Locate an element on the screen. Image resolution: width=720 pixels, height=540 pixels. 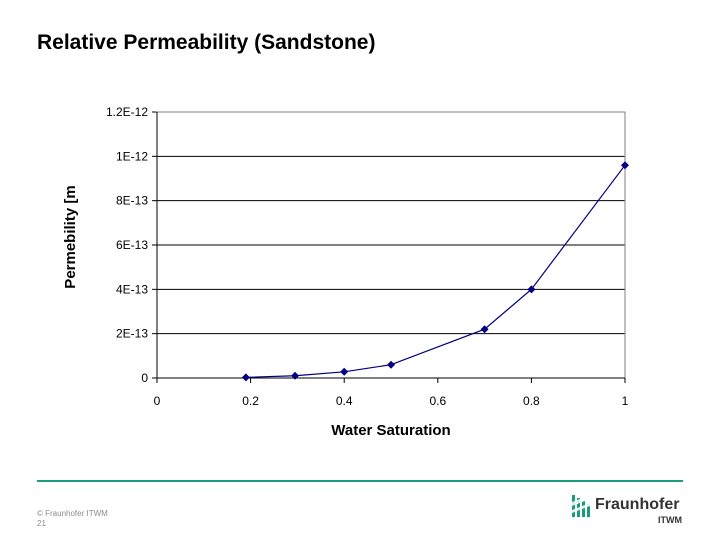
x-tick-label: 0.2 is located at coordinates (250, 401).